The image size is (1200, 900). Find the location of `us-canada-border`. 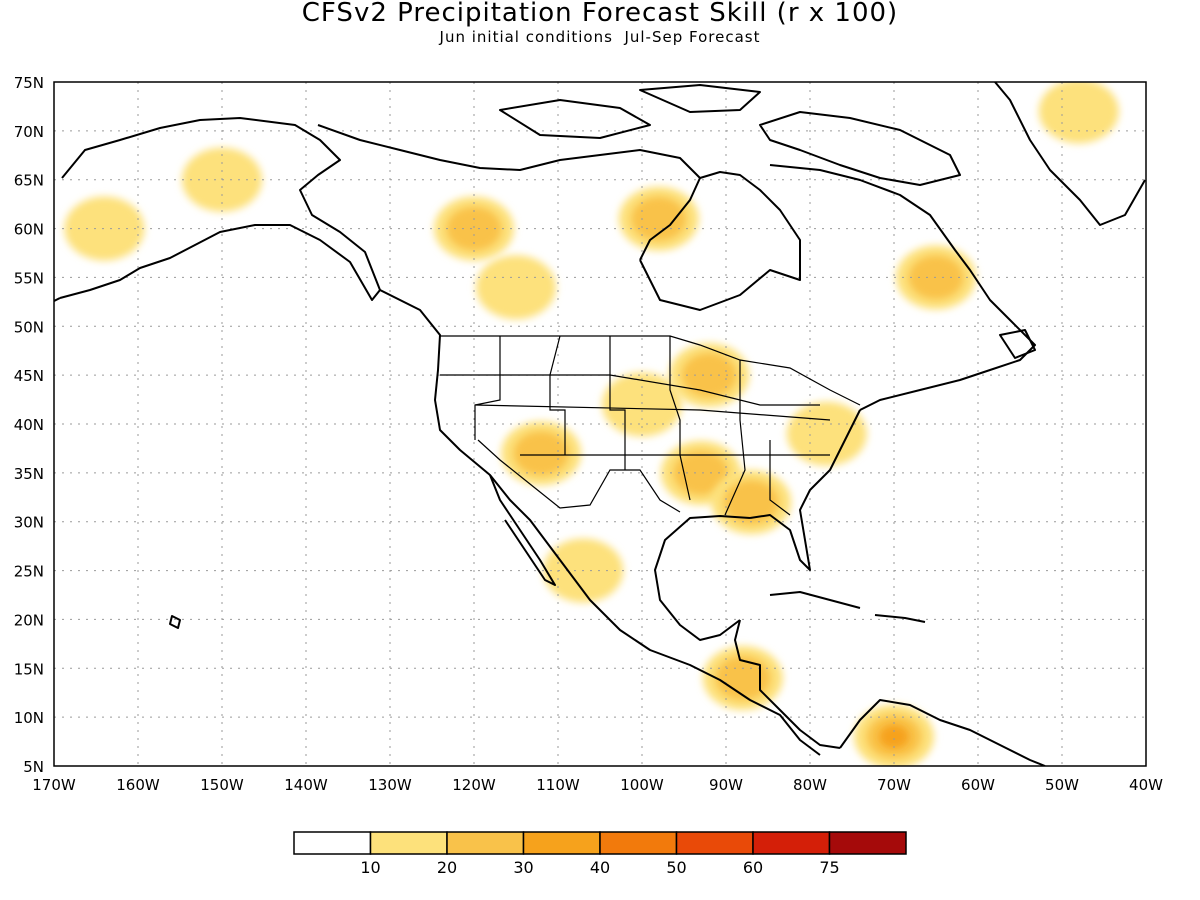

us-canada-border is located at coordinates (650, 370).